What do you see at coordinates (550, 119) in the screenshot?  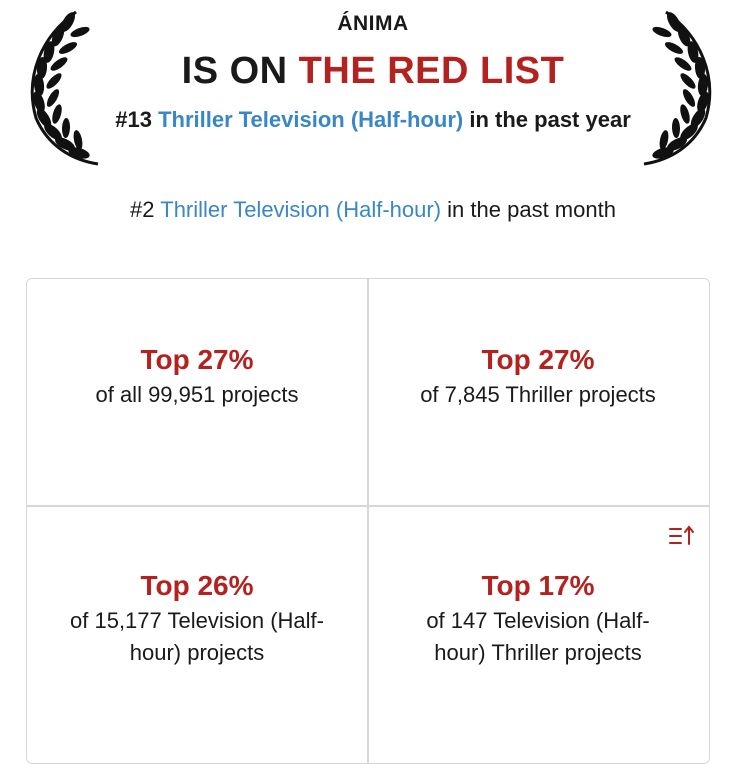 I see `rank-year-suffix: in the past year` at bounding box center [550, 119].